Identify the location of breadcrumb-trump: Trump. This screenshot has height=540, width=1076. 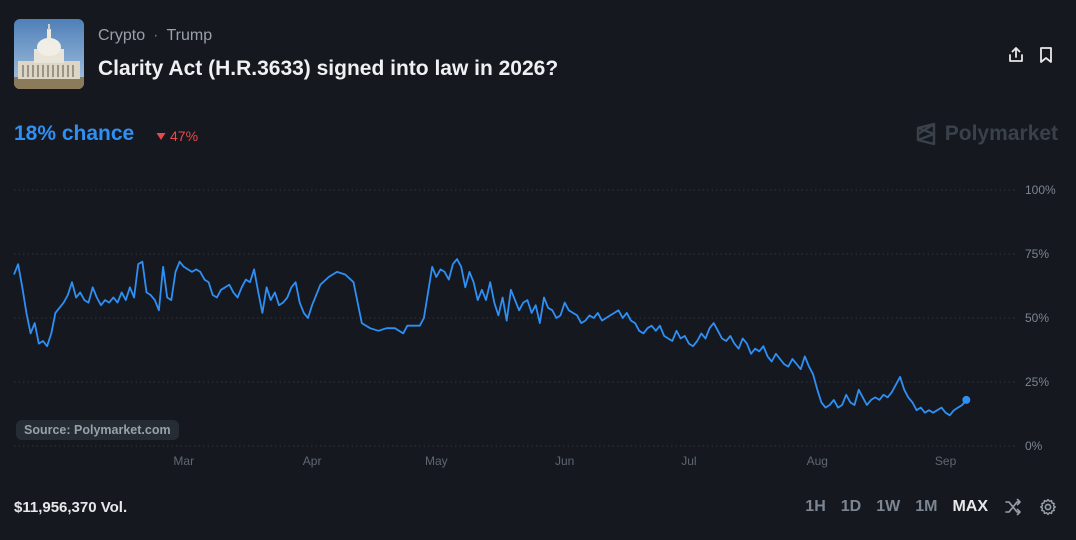
(189, 35).